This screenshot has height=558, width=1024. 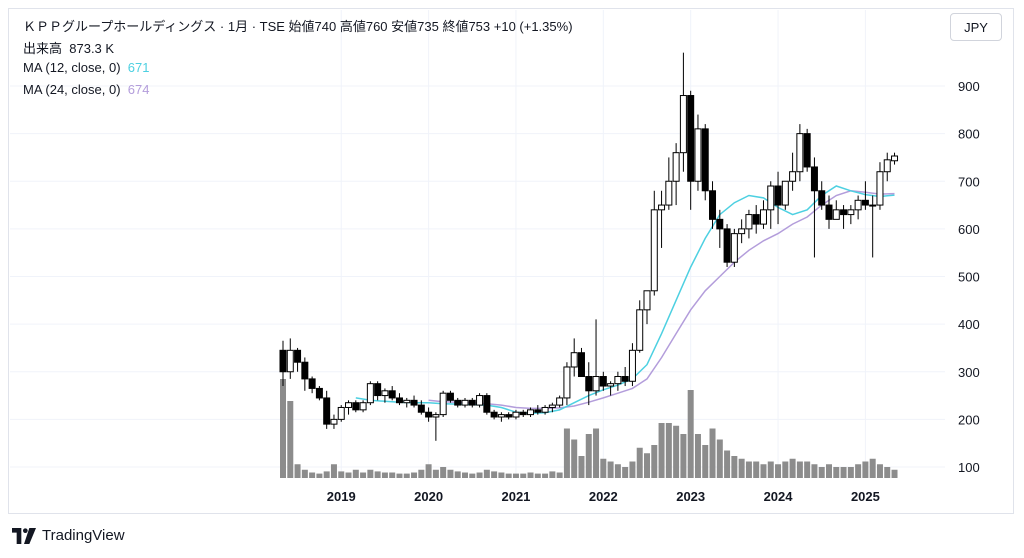 What do you see at coordinates (969, 229) in the screenshot?
I see `price-tick-label: 600` at bounding box center [969, 229].